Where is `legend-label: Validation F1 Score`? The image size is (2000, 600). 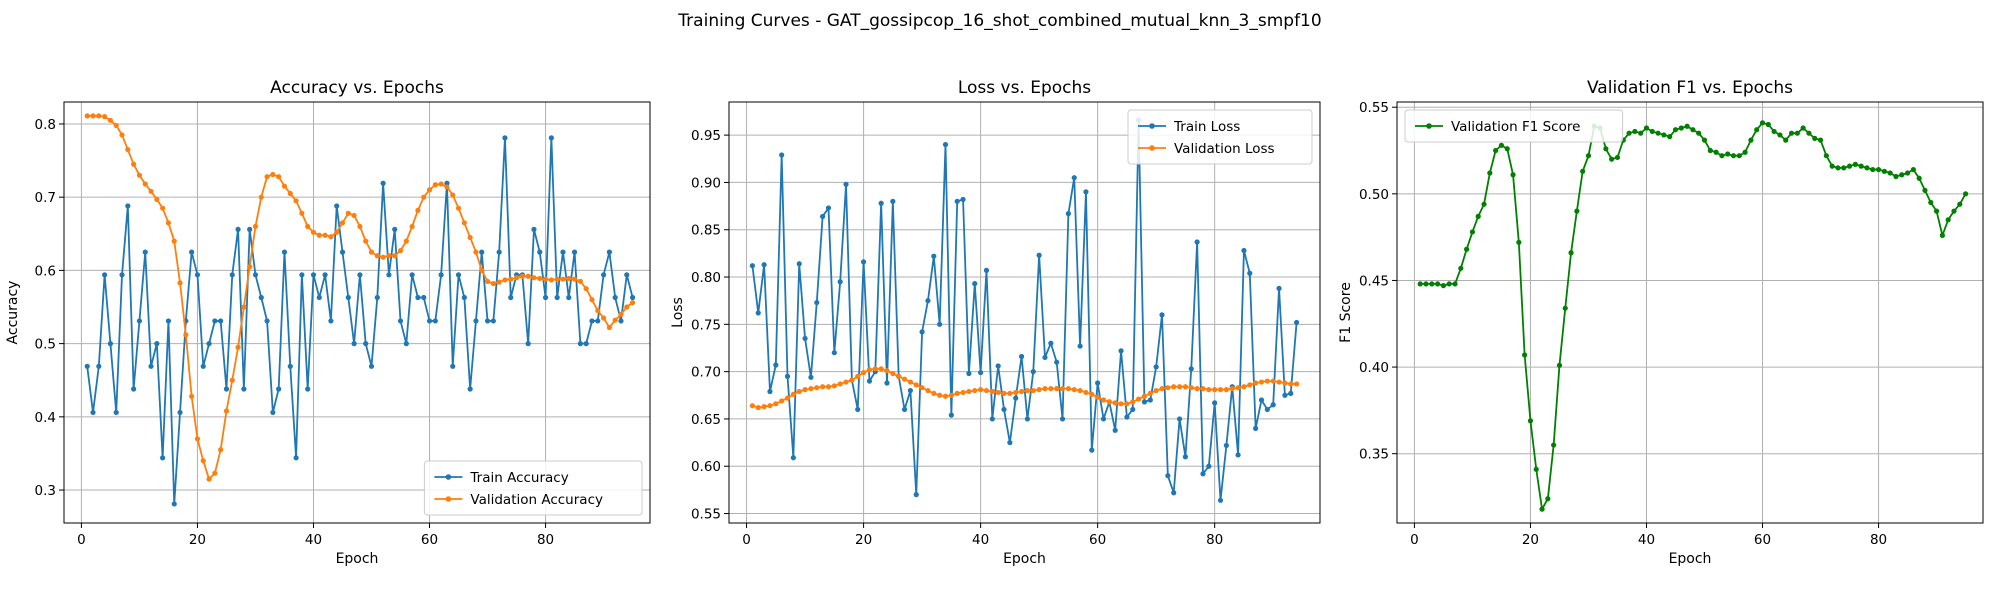 legend-label: Validation F1 Score is located at coordinates (1515, 127).